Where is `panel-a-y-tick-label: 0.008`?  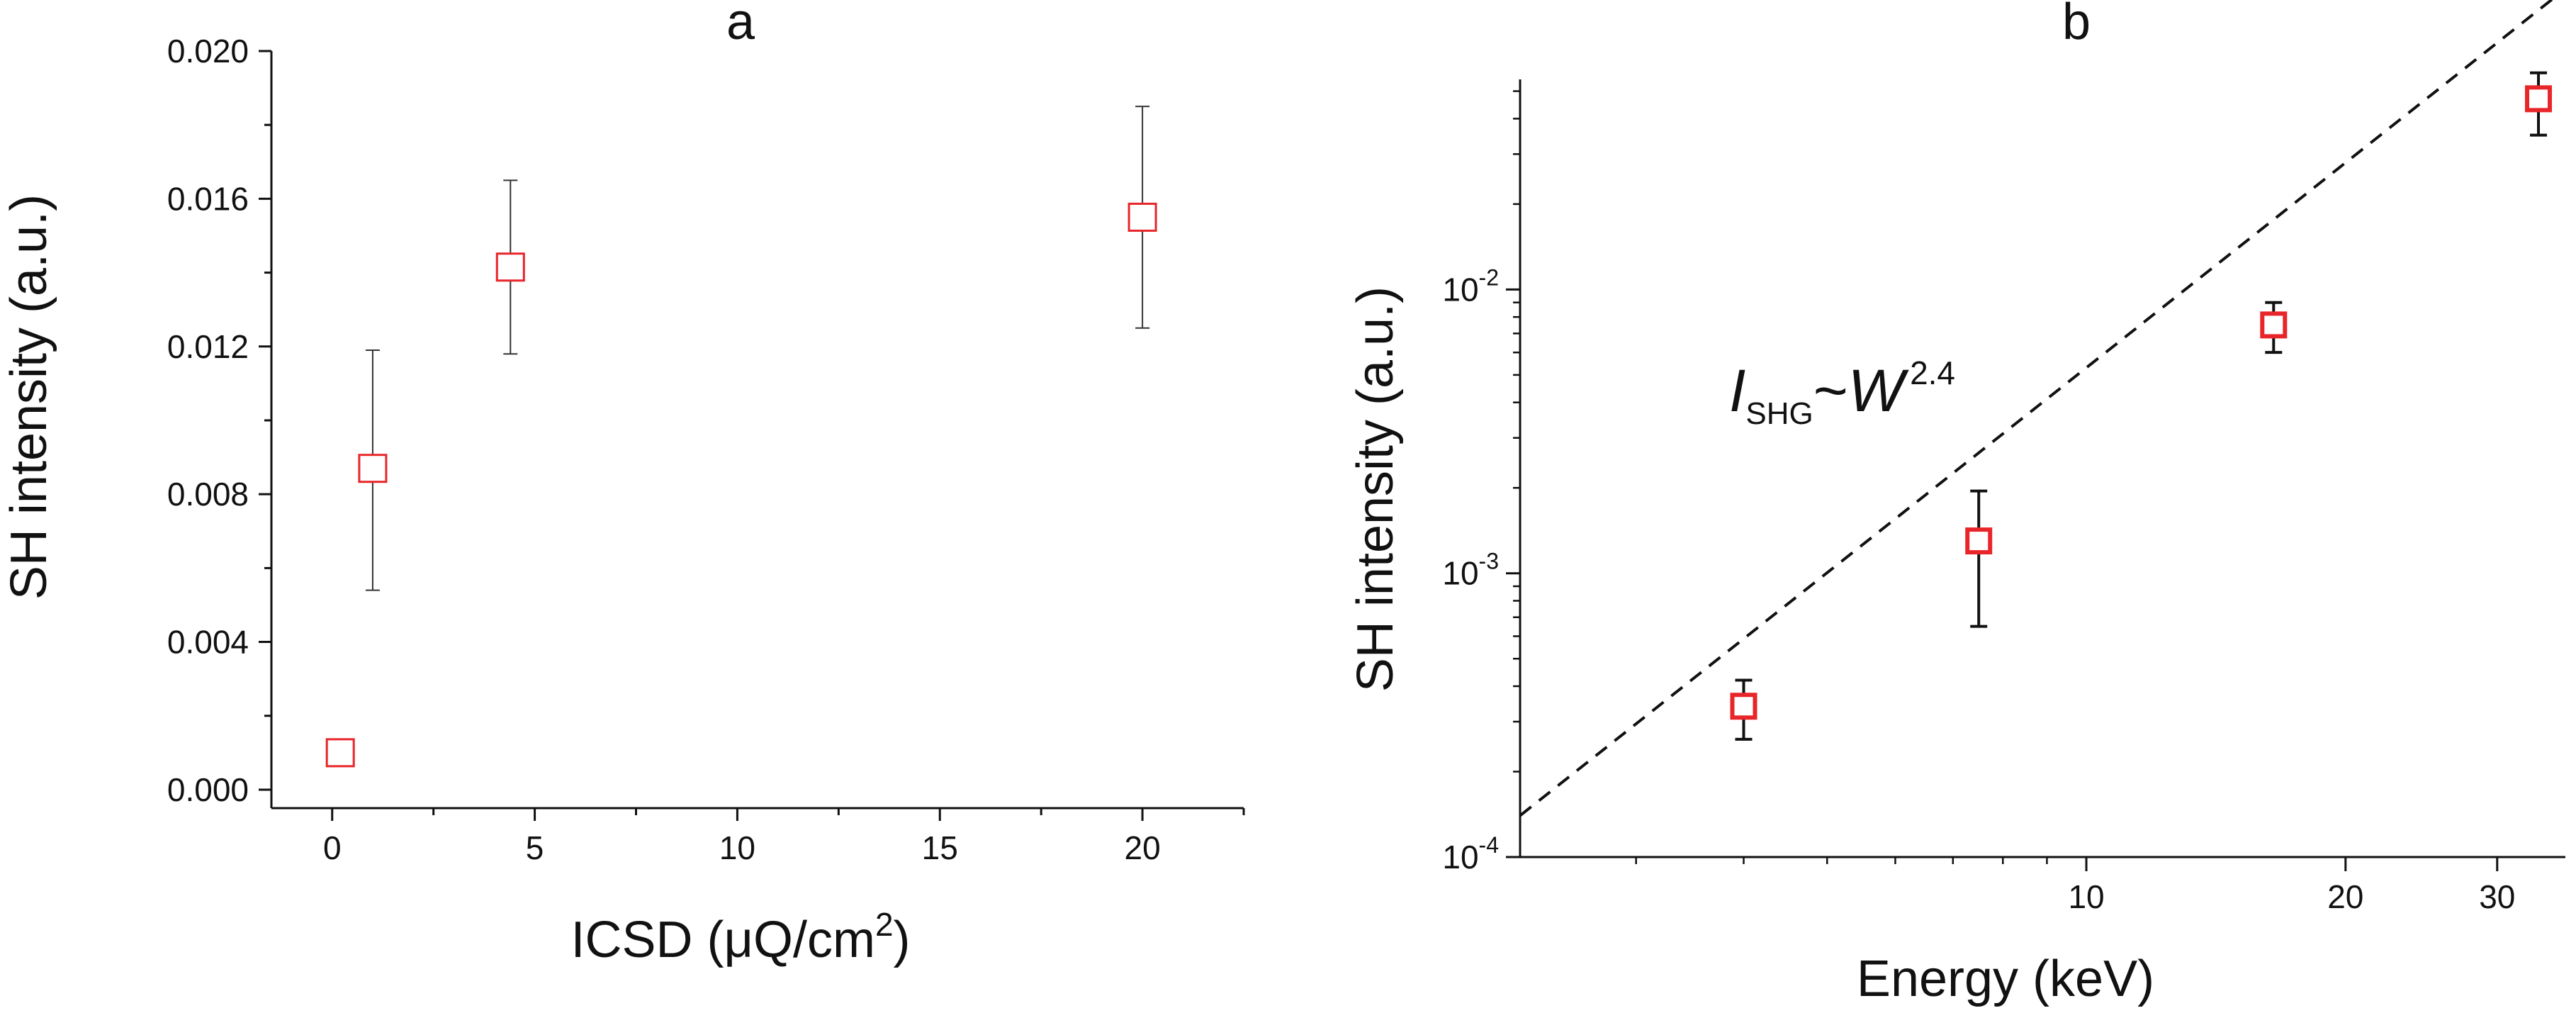 panel-a-y-tick-label: 0.008 is located at coordinates (208, 494).